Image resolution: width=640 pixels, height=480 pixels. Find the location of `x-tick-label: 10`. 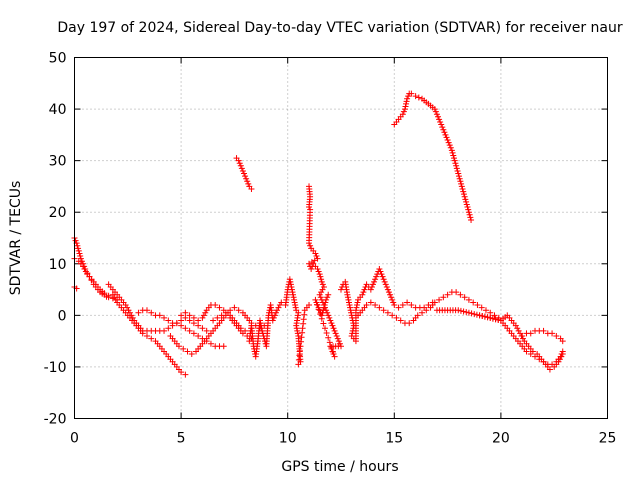

x-tick-label: 10 is located at coordinates (288, 439).